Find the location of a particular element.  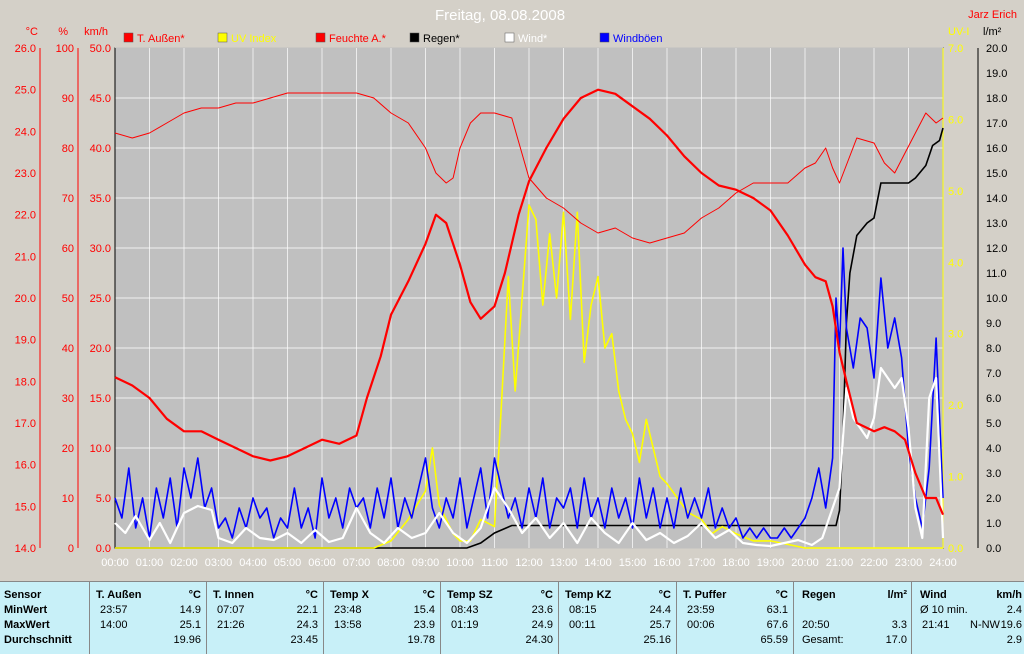

tick-temp: 18.0 is located at coordinates (25, 382).